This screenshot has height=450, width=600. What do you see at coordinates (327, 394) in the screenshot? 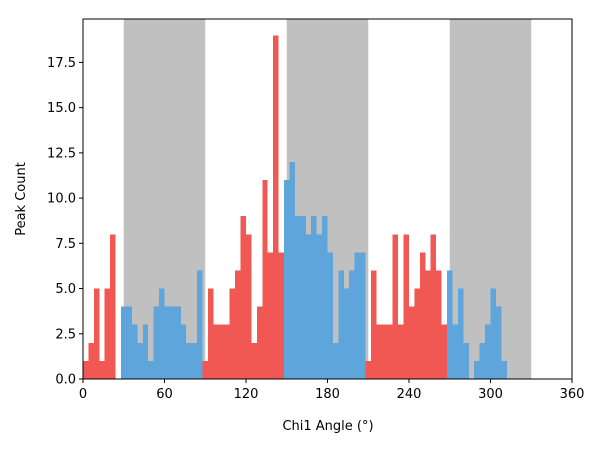
I see `x-tick-label: 180` at bounding box center [327, 394].